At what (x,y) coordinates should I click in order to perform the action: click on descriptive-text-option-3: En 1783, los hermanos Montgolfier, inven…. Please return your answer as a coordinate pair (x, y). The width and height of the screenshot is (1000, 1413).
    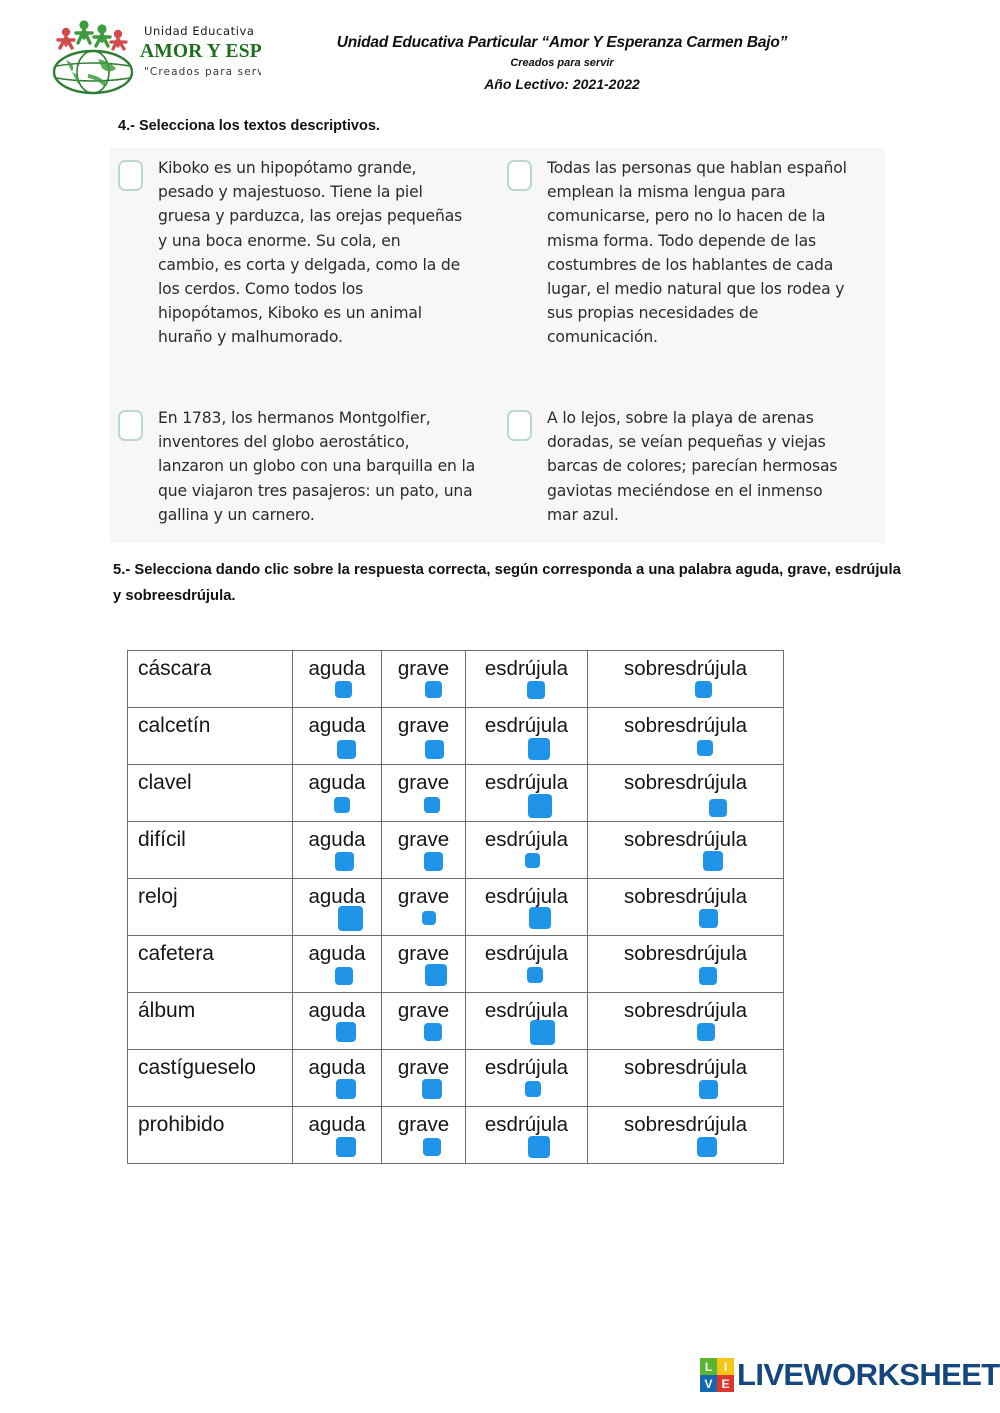
    Looking at the image, I should click on (298, 466).